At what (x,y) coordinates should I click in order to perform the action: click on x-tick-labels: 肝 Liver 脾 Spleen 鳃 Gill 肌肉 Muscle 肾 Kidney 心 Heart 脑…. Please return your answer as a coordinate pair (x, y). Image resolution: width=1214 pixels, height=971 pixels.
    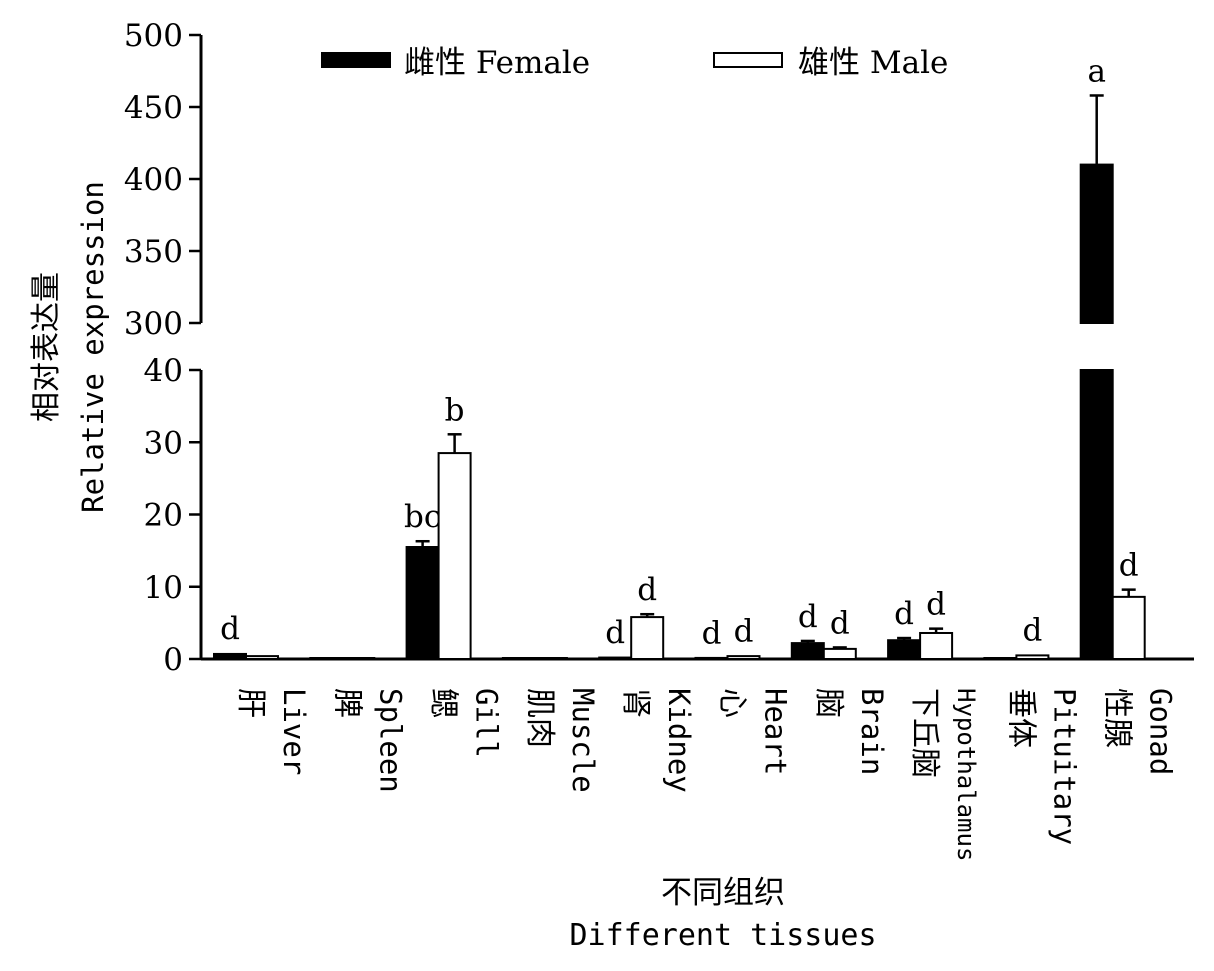
    Looking at the image, I should click on (705, 774).